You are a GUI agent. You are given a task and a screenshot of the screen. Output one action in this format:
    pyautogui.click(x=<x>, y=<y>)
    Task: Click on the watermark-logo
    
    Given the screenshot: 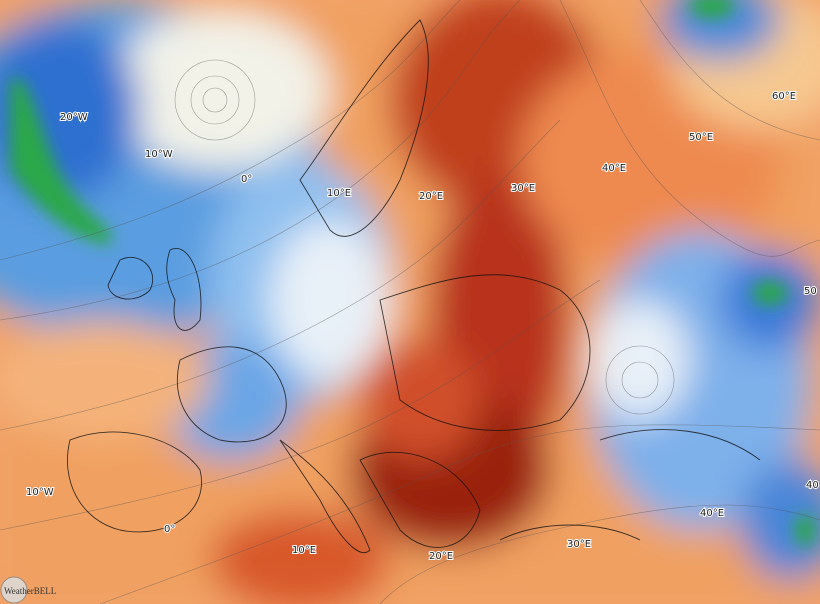 What is the action you would take?
    pyautogui.click(x=14, y=590)
    